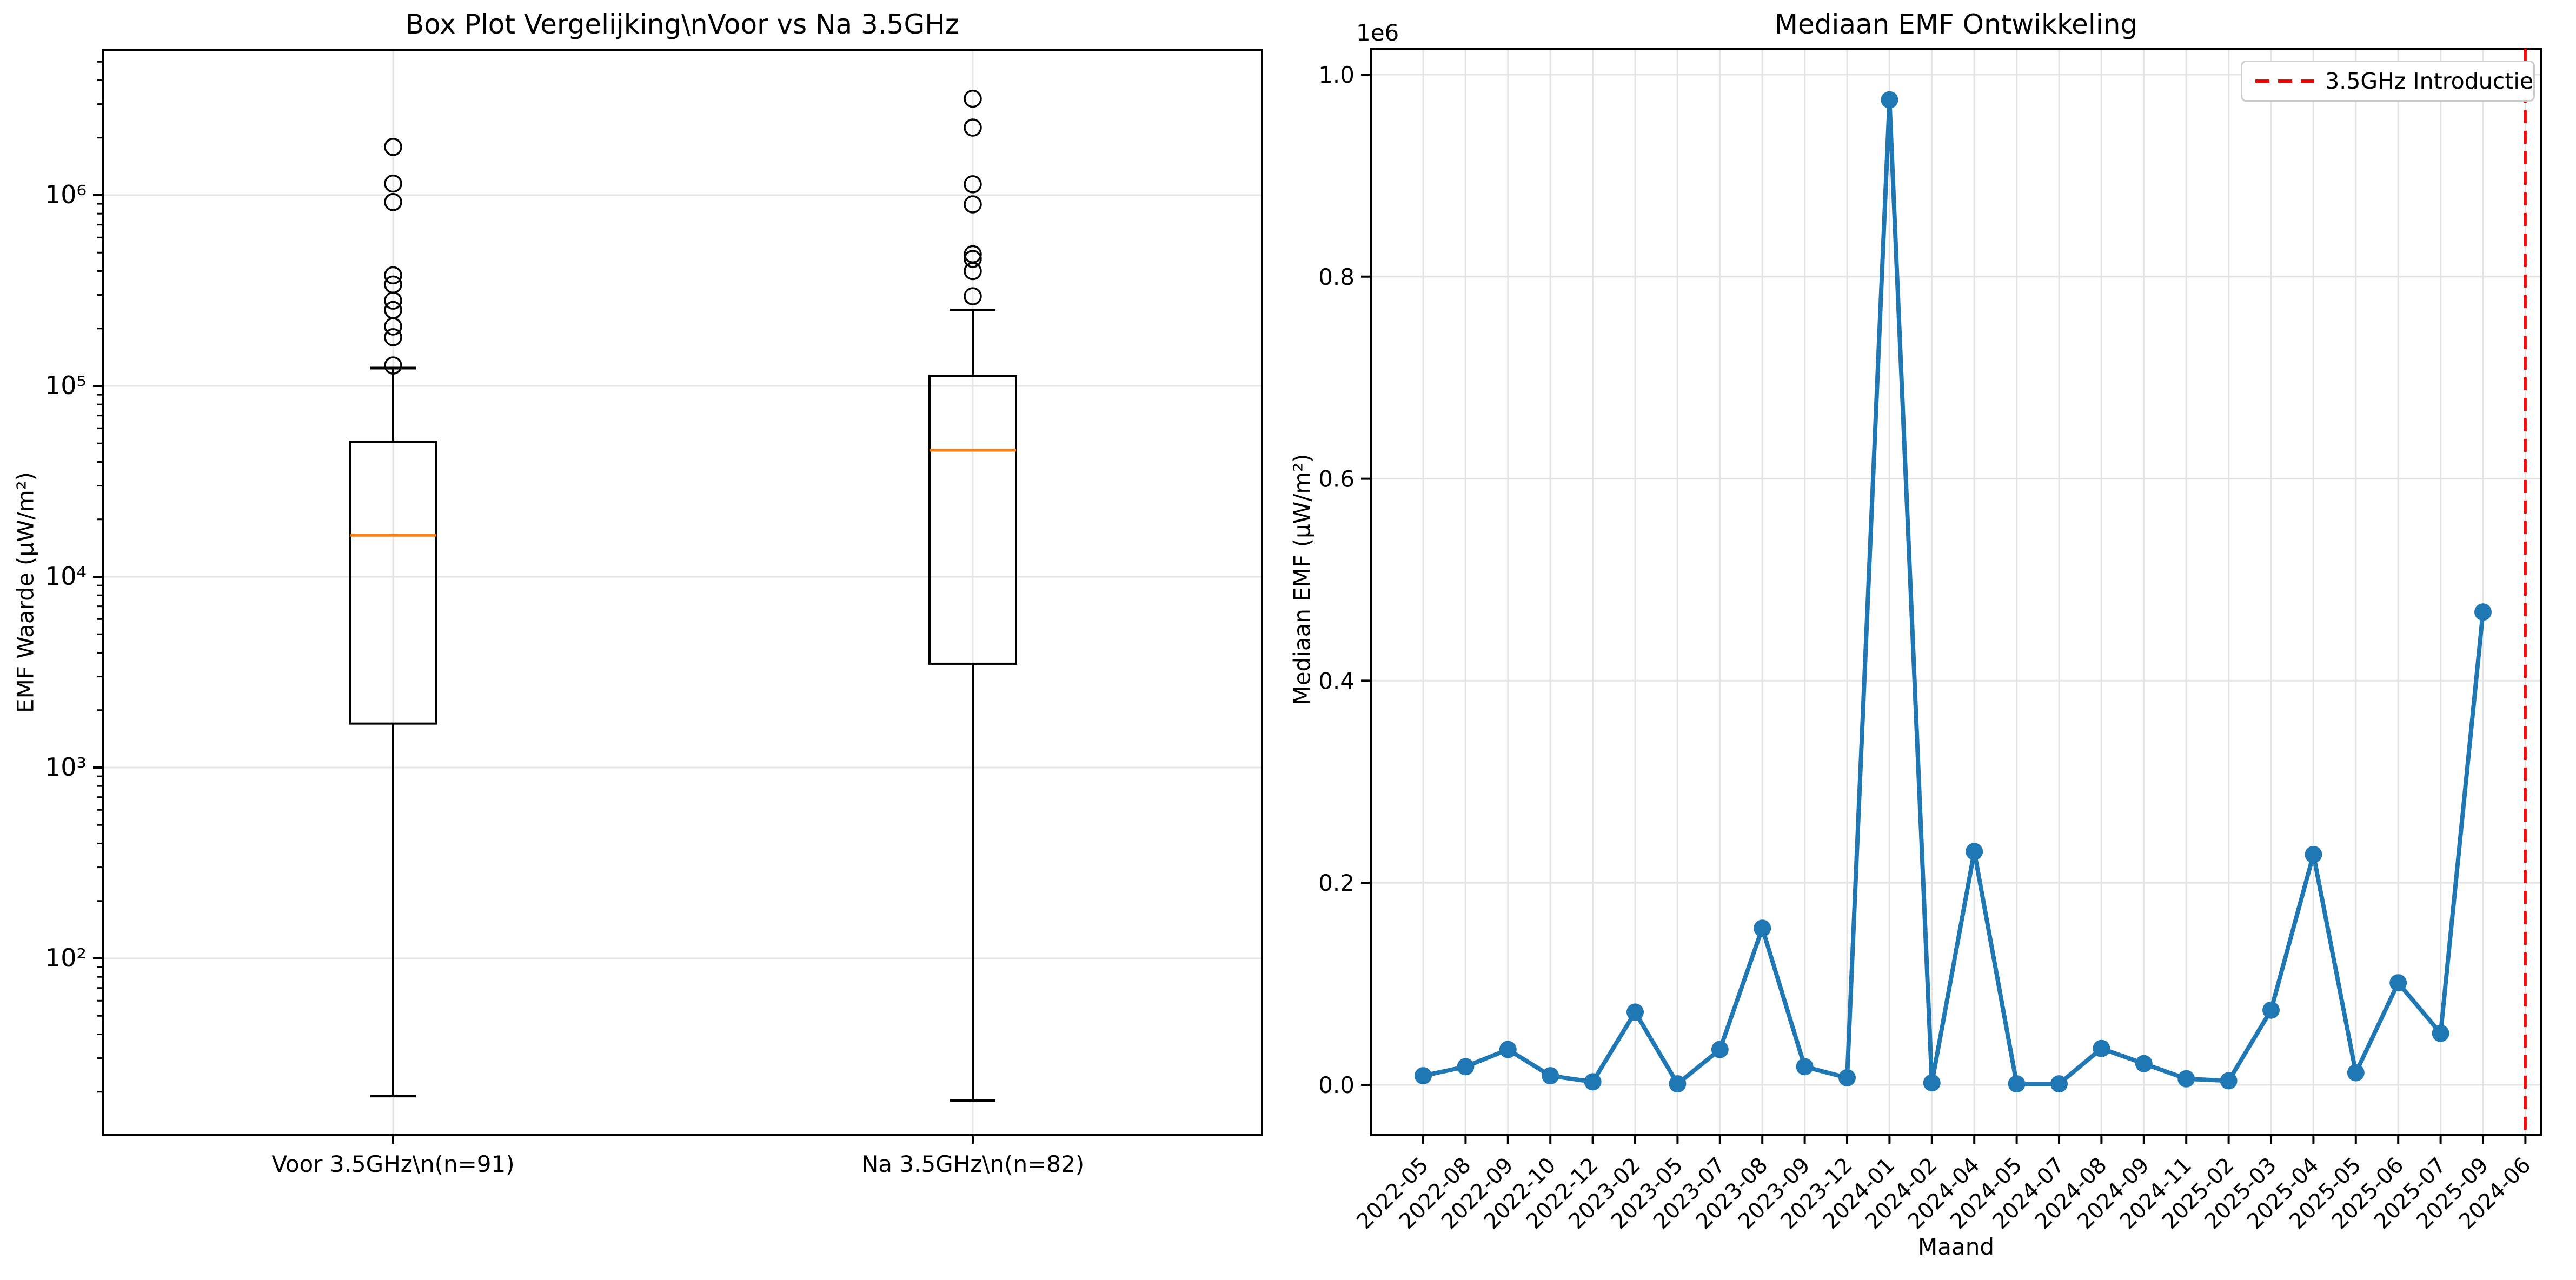 The width and height of the screenshot is (2576, 1280). What do you see at coordinates (66, 577) in the screenshot?
I see `y-tick-label: 10⁴` at bounding box center [66, 577].